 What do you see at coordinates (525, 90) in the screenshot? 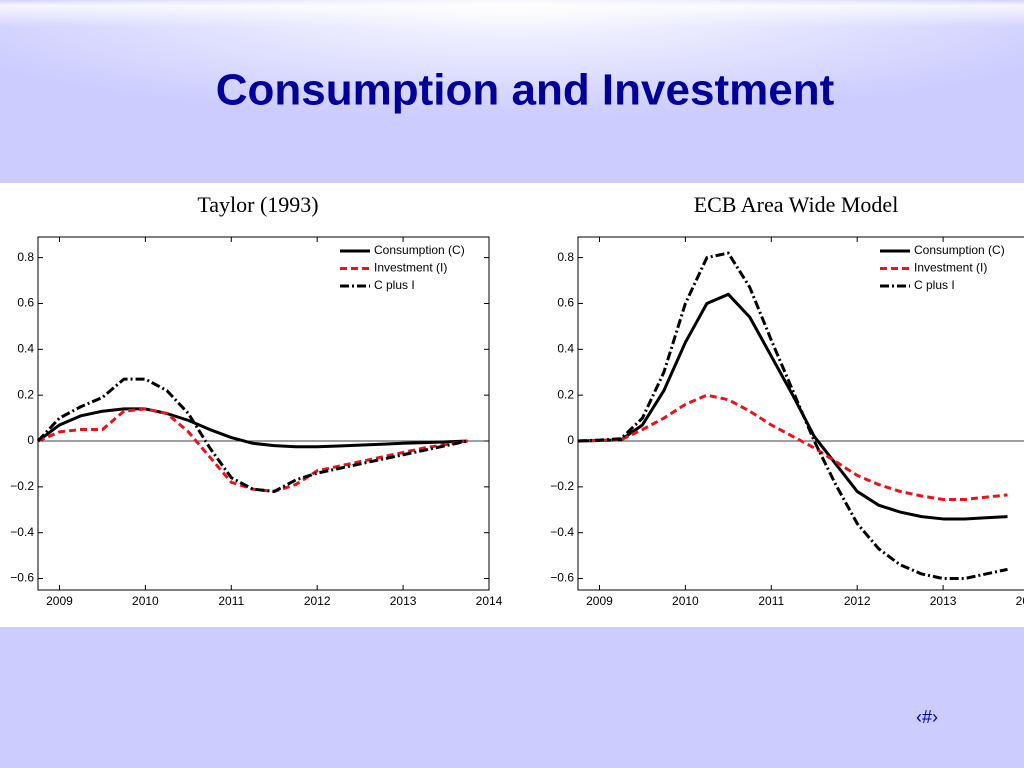
I see `slide-title: Consumption and Investment` at bounding box center [525, 90].